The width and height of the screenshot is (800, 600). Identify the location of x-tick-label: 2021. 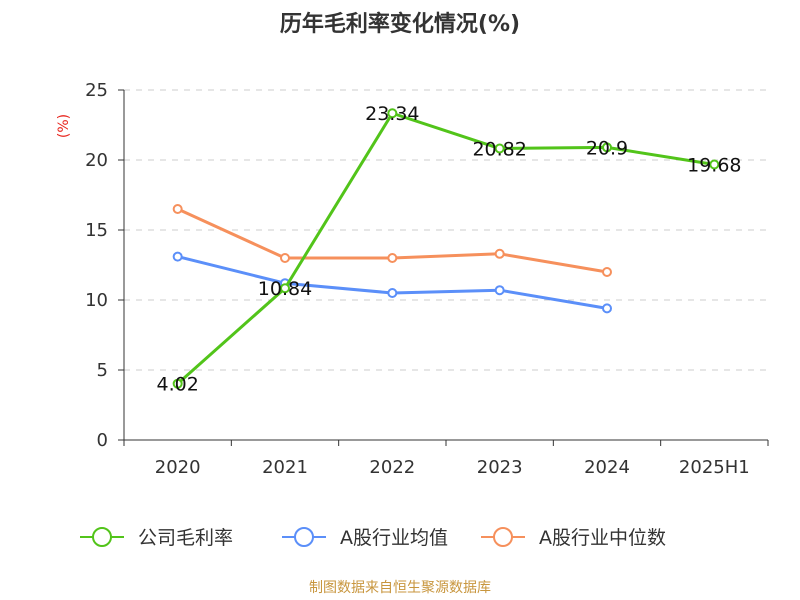
(285, 467).